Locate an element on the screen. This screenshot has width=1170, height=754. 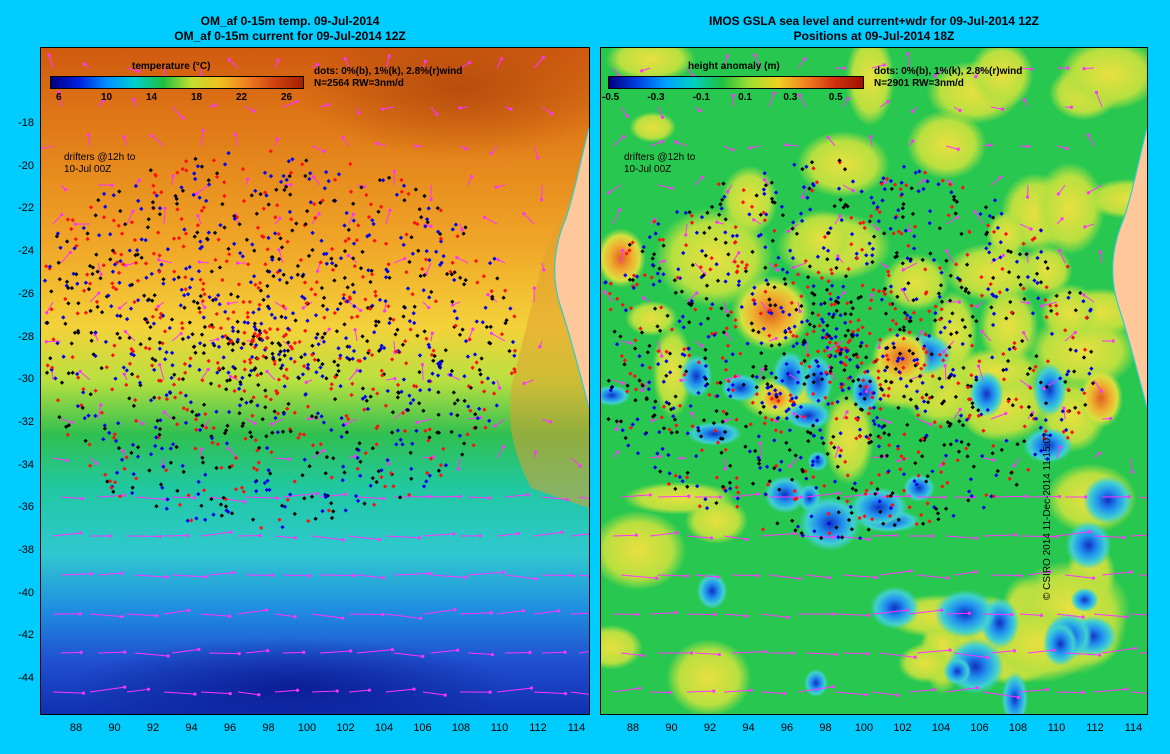
y-axis-label: -26 is located at coordinates (26, 293).